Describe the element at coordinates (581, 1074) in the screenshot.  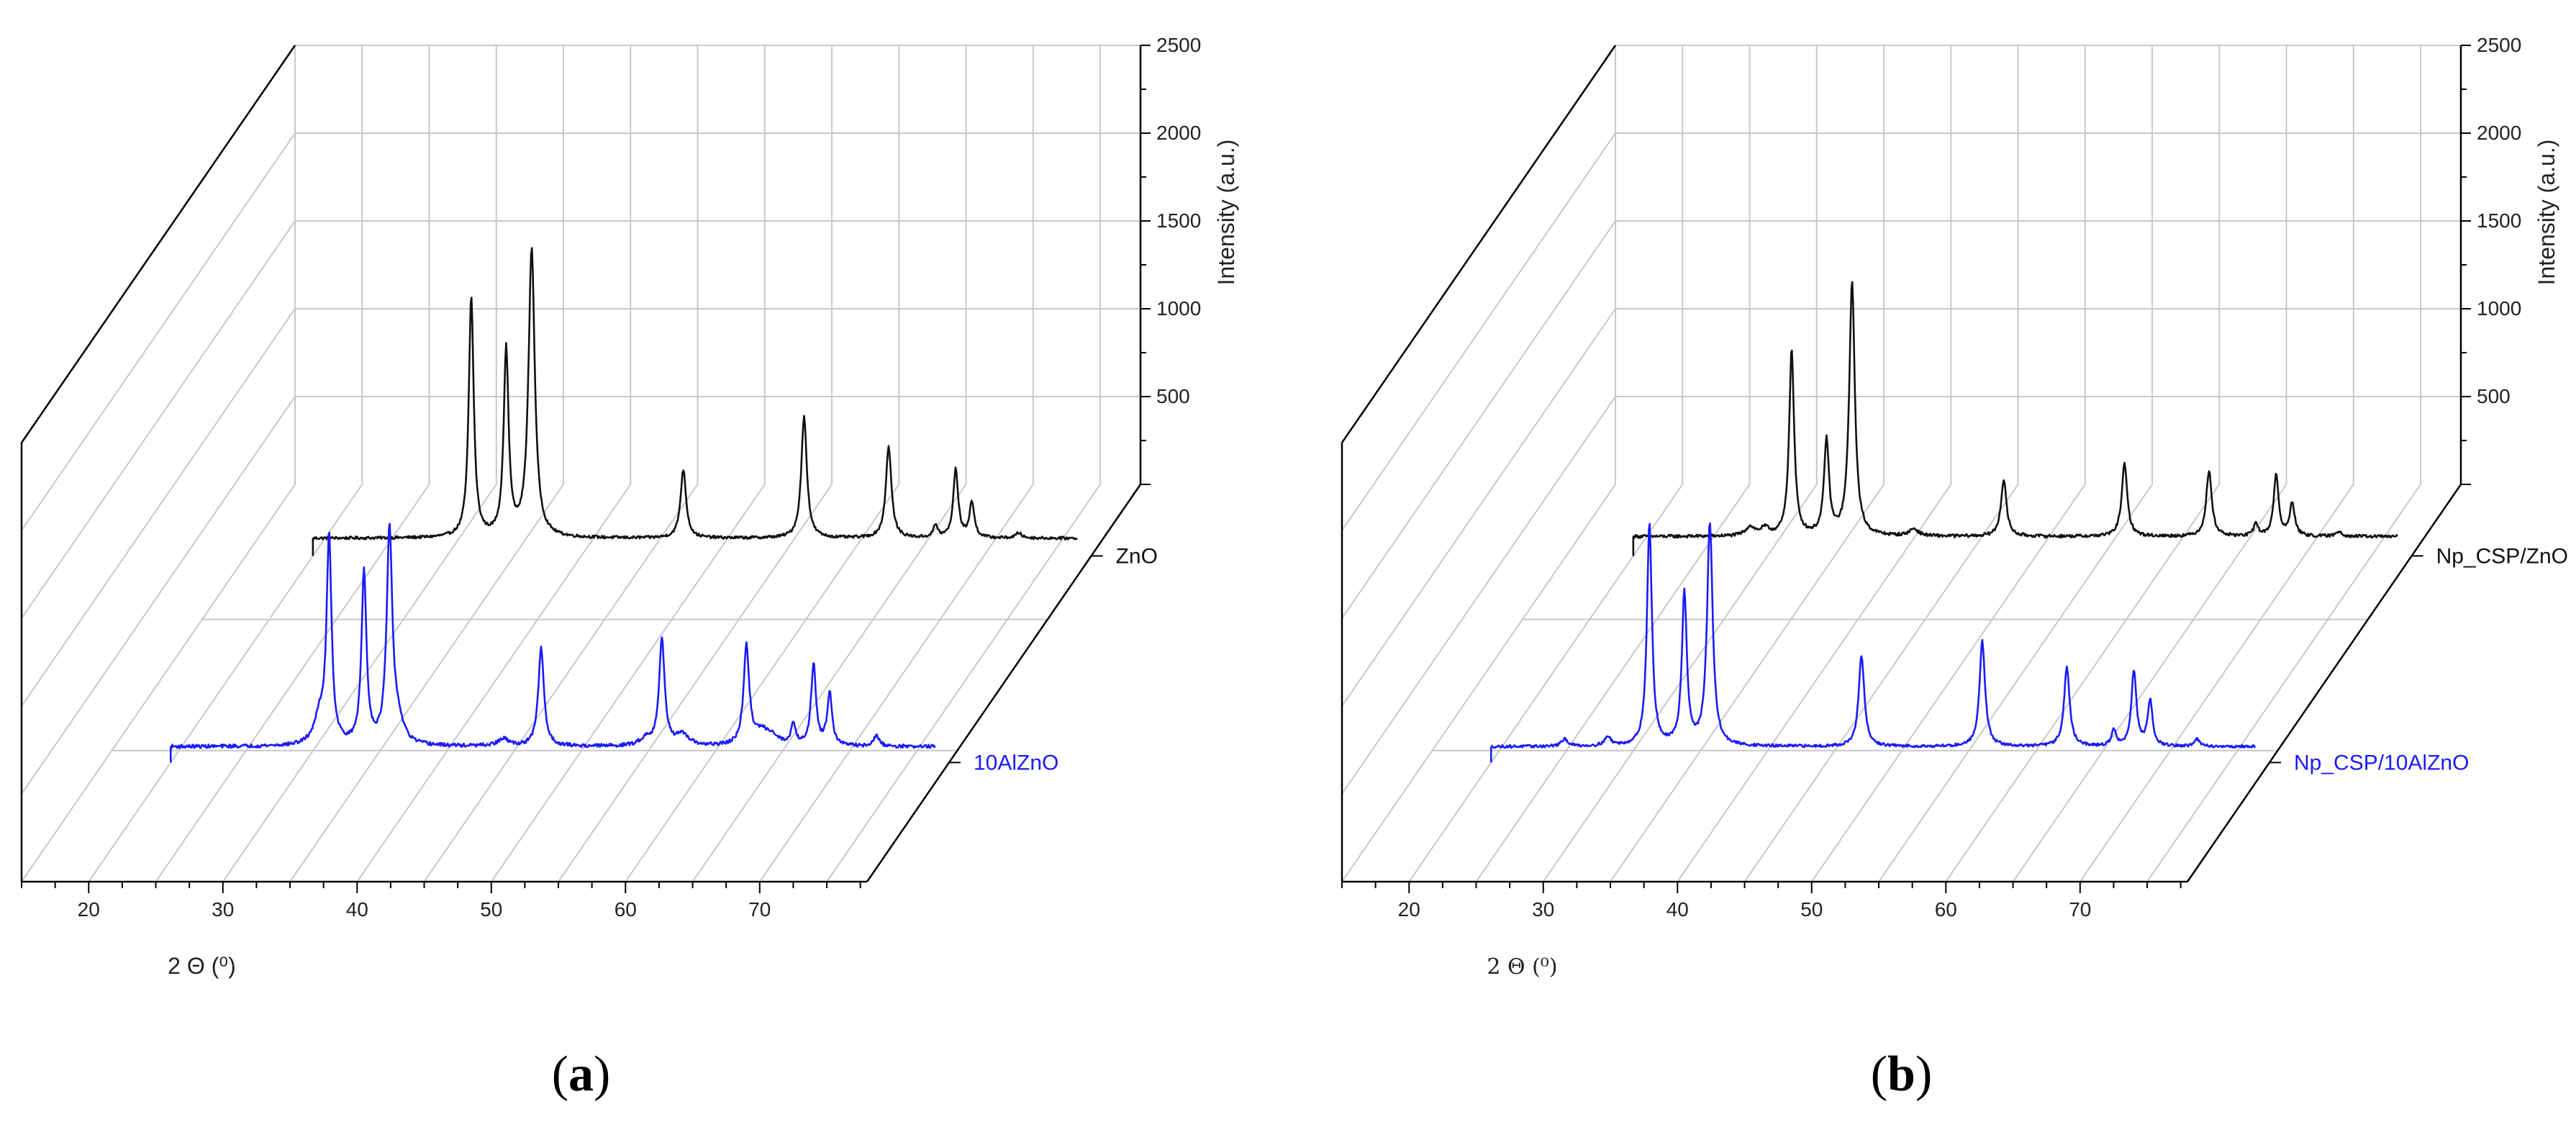
I see `panel-label: (a)` at that location.